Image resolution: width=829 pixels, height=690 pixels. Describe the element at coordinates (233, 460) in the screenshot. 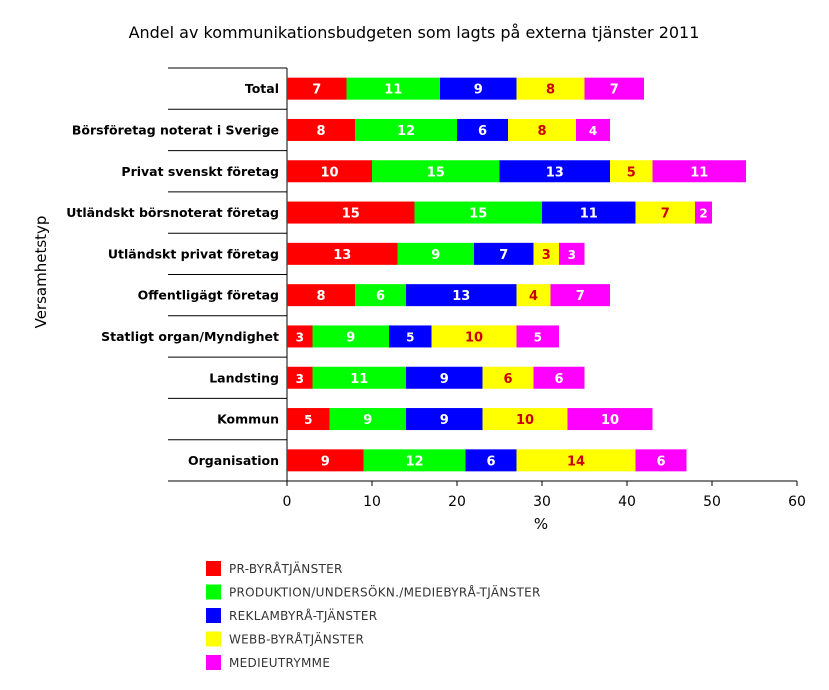

I see `category-label: Organisation` at that location.